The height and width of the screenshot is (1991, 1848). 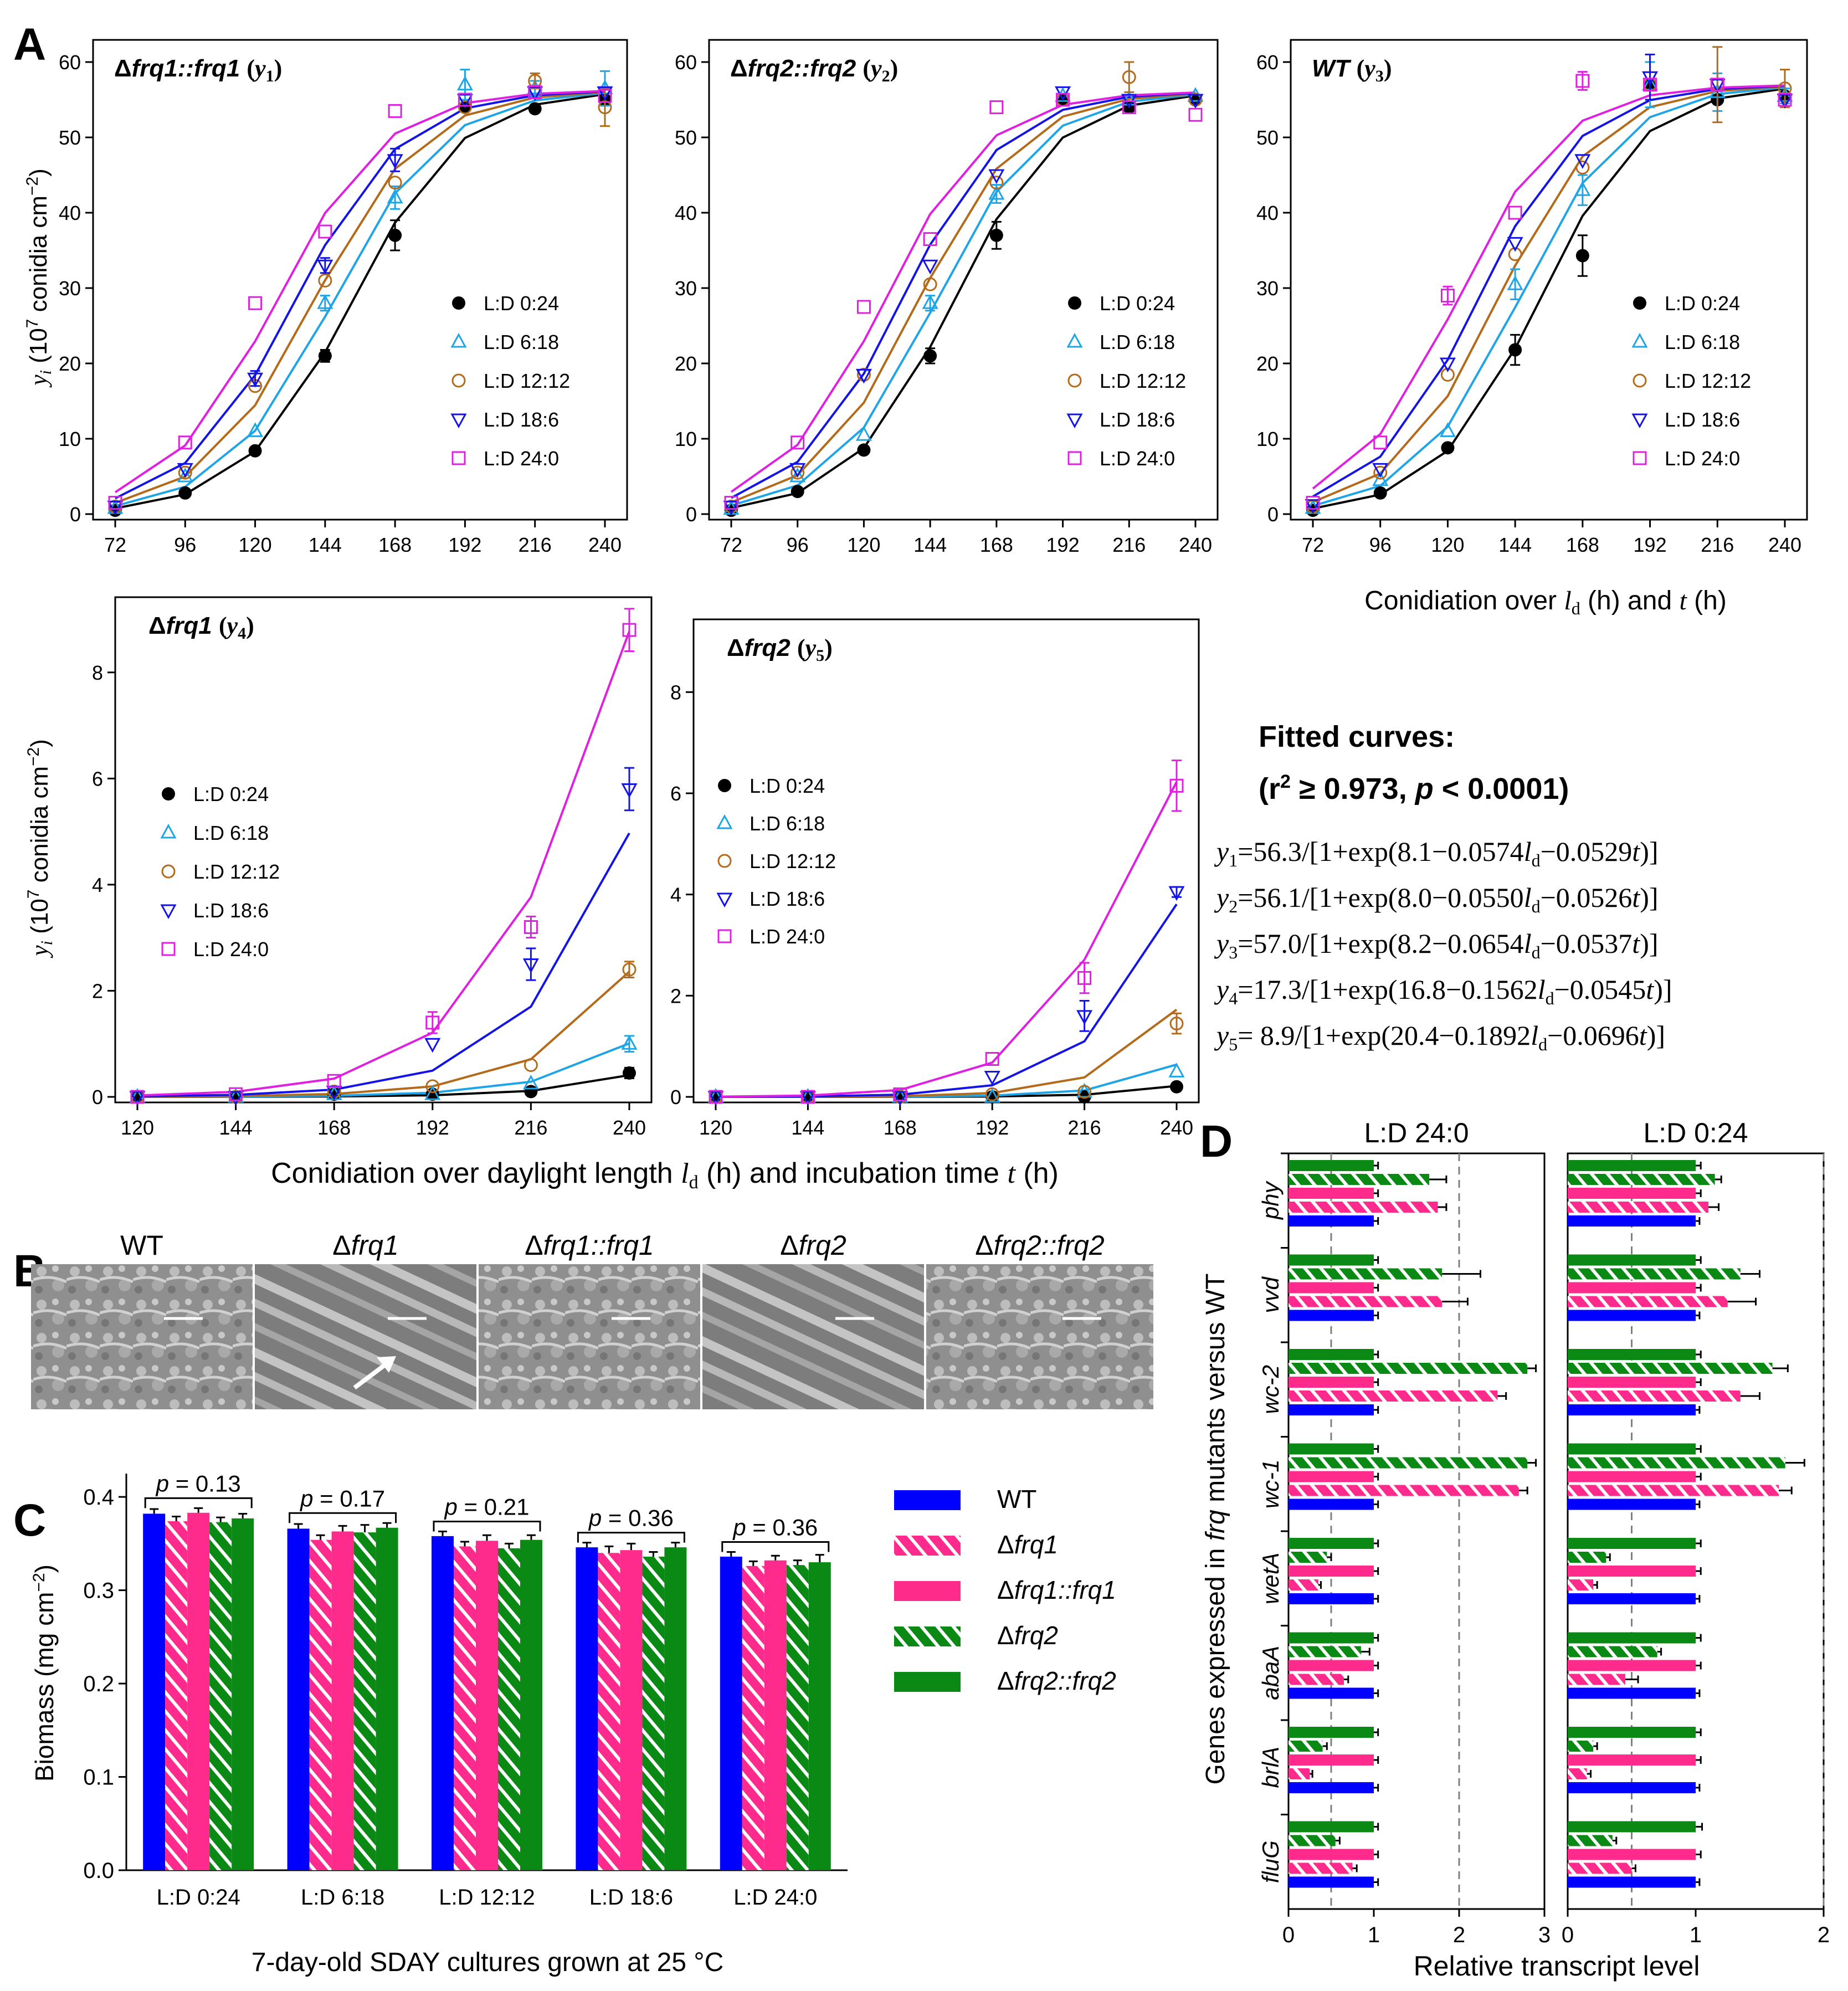 I want to click on x-tick-label: 192, so click(x=1063, y=544).